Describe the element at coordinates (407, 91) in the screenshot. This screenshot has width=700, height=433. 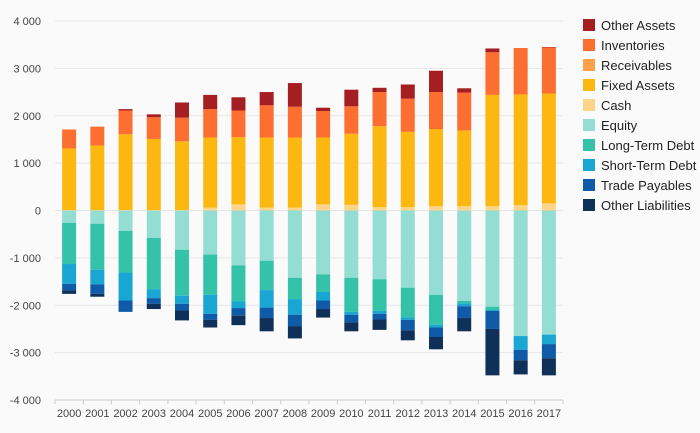
I see `bar-other-assets-2012` at that location.